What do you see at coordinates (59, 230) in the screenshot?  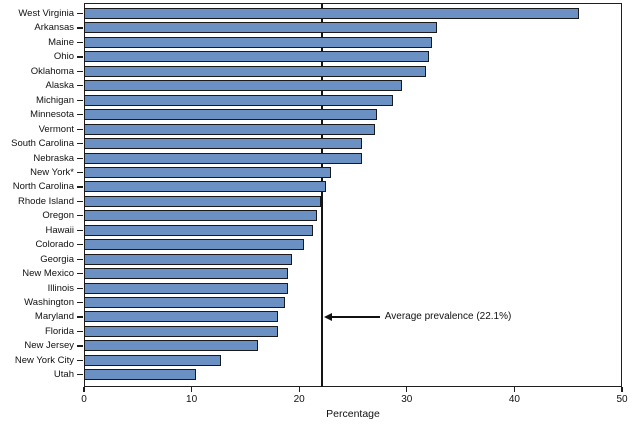 I see `y-axis-label: Hawaii` at bounding box center [59, 230].